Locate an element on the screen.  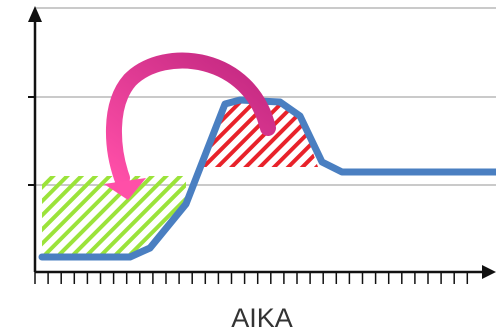
red-area is located at coordinates (260, 133).